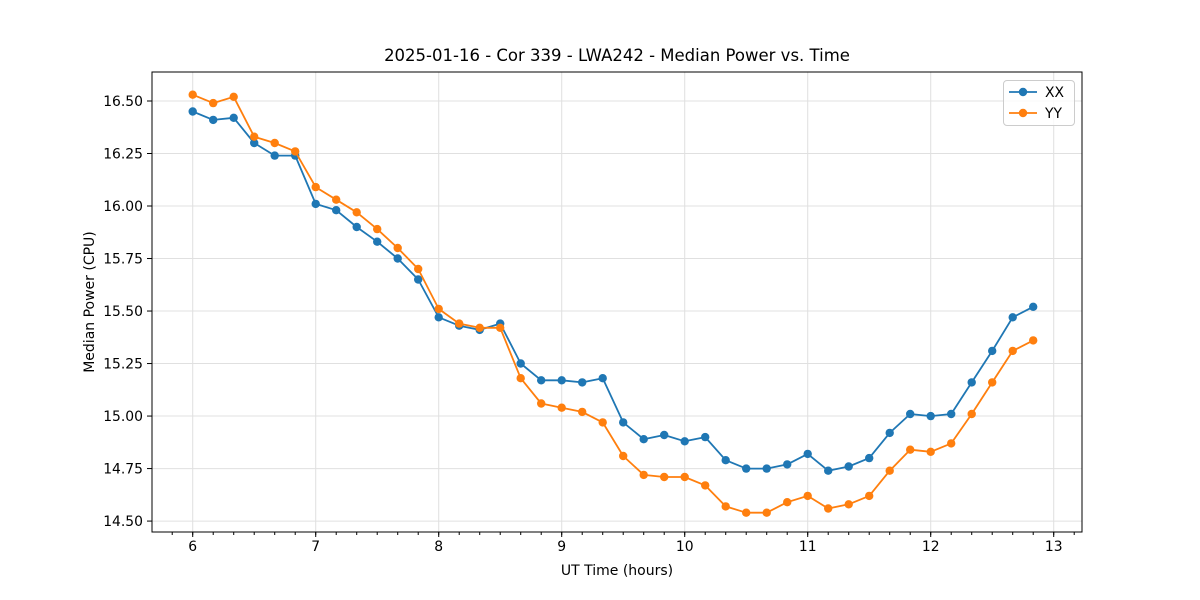 This screenshot has width=1200, height=600. Describe the element at coordinates (1055, 93) in the screenshot. I see `legend-label: XX` at that location.